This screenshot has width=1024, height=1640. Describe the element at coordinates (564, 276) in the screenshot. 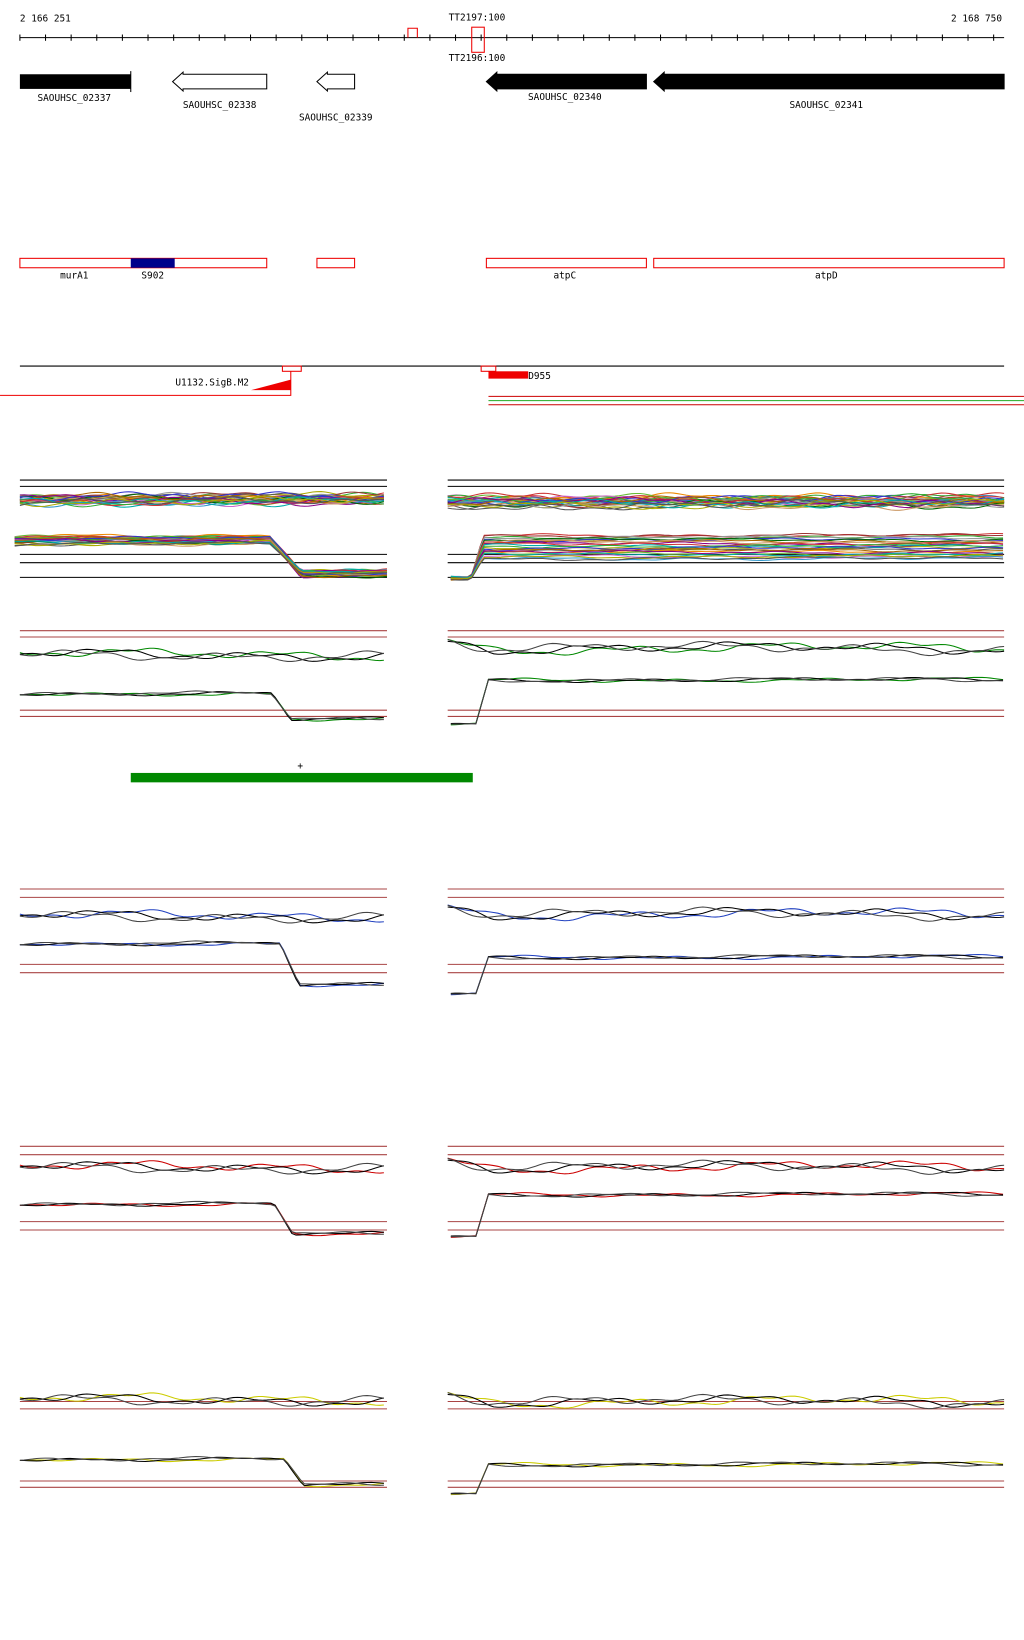

I see `label: atpC` at that location.